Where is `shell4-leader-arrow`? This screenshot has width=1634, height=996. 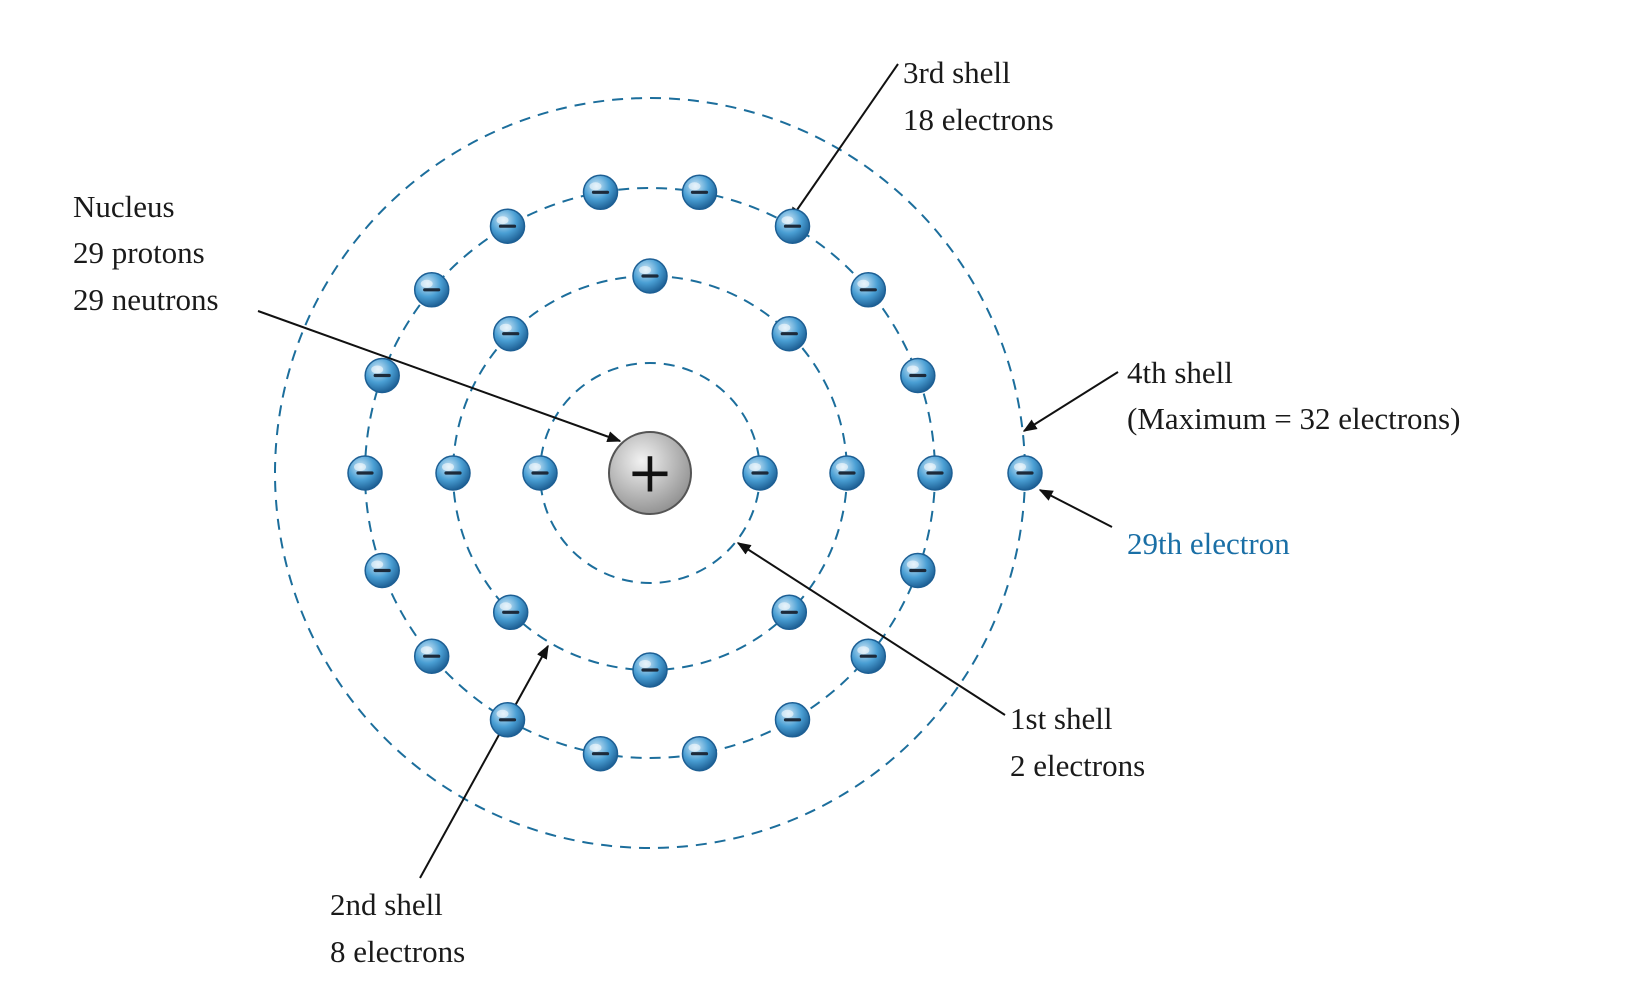 shell4-leader-arrow is located at coordinates (1070, 401).